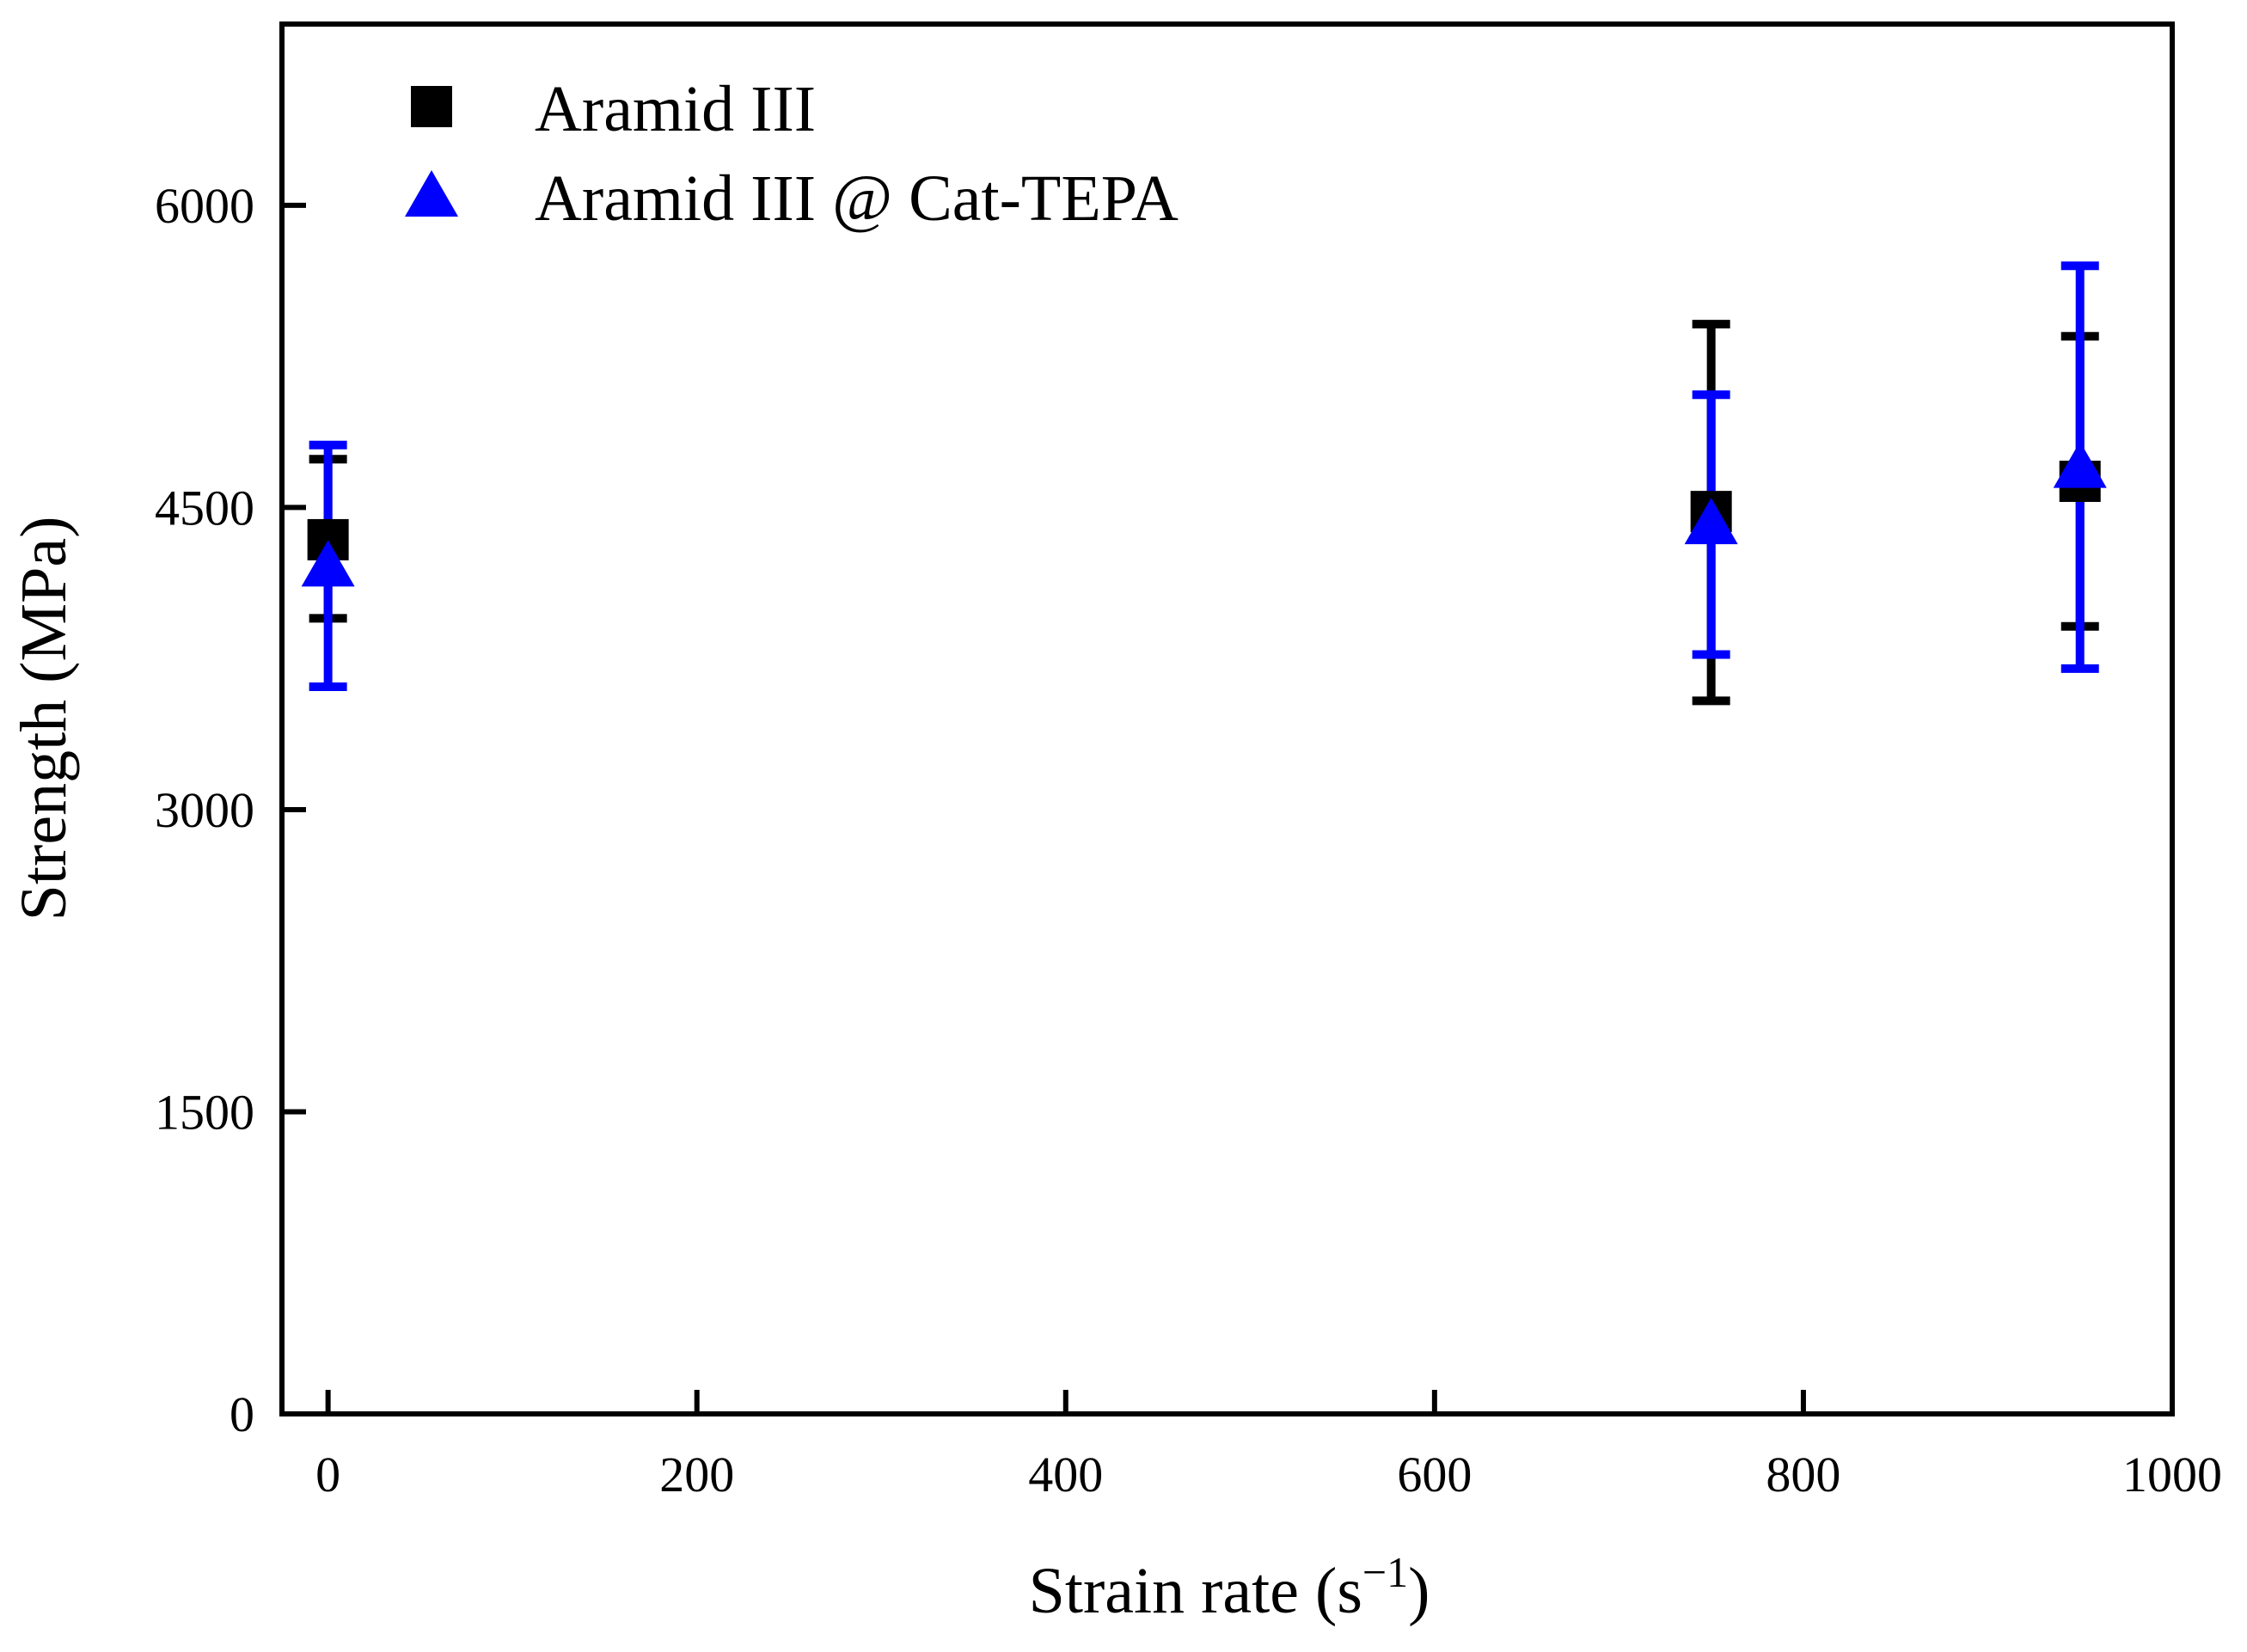  What do you see at coordinates (1434, 1474) in the screenshot?
I see `x-tick-label: 600` at bounding box center [1434, 1474].